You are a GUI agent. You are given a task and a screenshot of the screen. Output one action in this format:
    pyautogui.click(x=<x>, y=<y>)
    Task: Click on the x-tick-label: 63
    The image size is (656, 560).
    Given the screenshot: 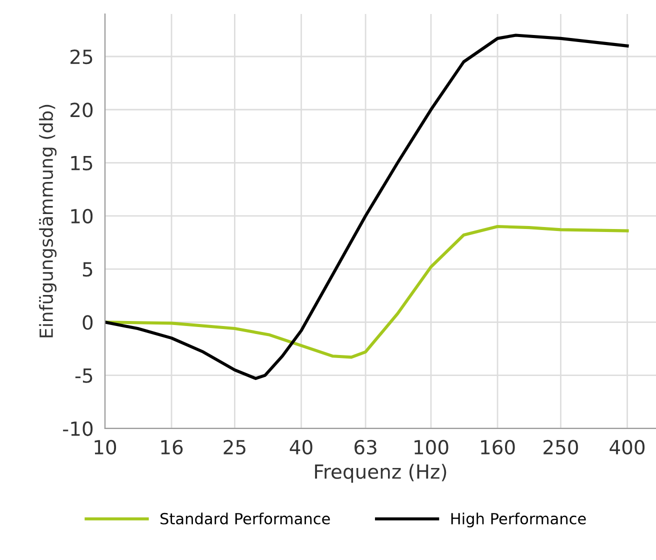 What is the action you would take?
    pyautogui.click(x=365, y=447)
    